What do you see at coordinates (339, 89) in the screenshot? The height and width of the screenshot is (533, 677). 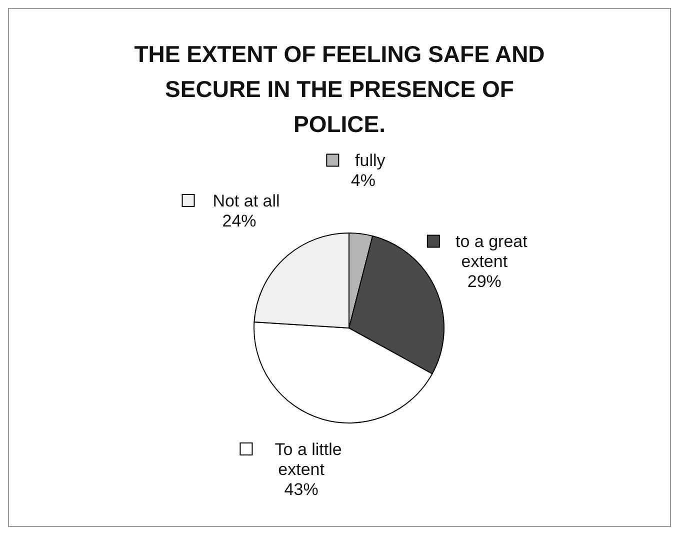 I see `chart-title: THE EXTENT OF FEELING SAFE AND SECURE IN THE PRESENCE OF POLICE.` at bounding box center [339, 89].